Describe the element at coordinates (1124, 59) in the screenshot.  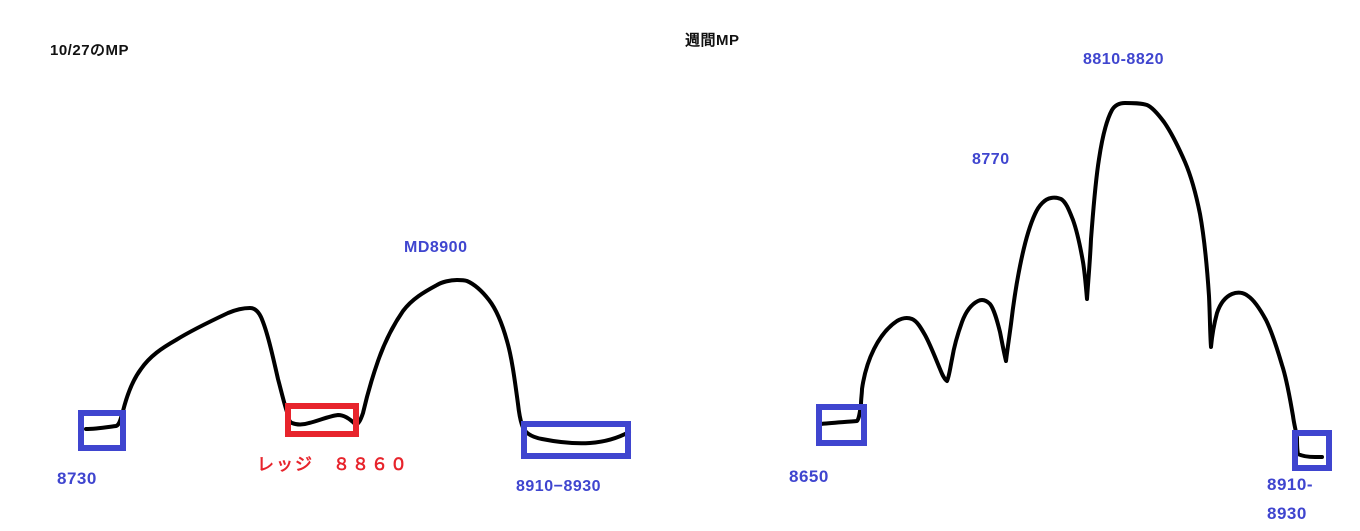
I see `label-8810-8820: 8810-8820` at that location.